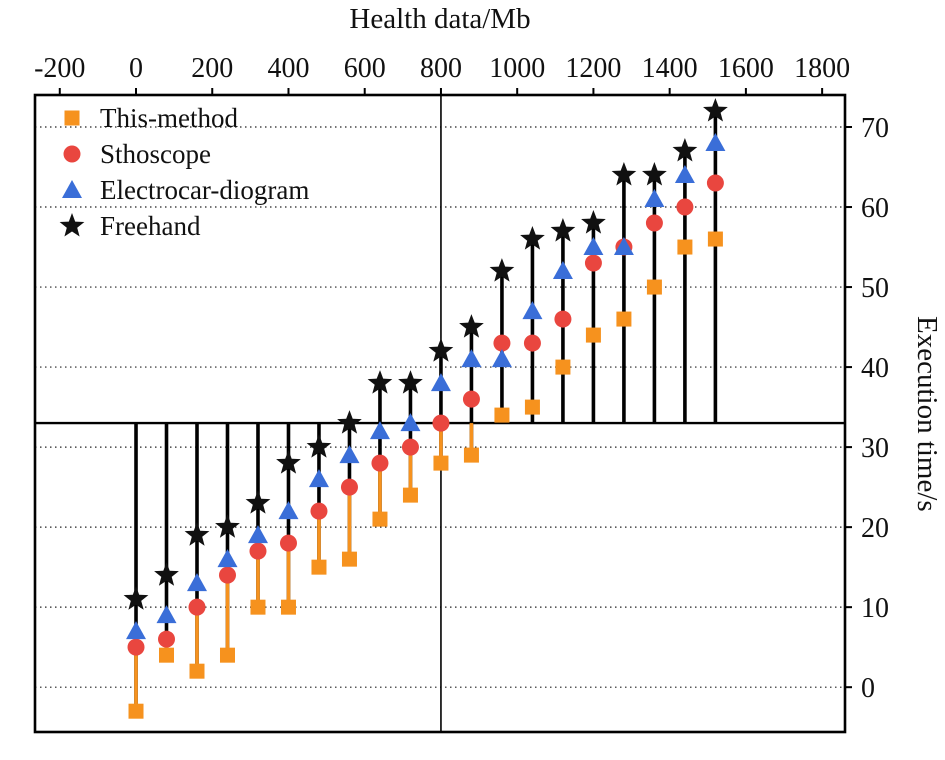 This screenshot has height=760, width=945. Describe the element at coordinates (155, 153) in the screenshot. I see `legend-label: Sthoscope` at that location.